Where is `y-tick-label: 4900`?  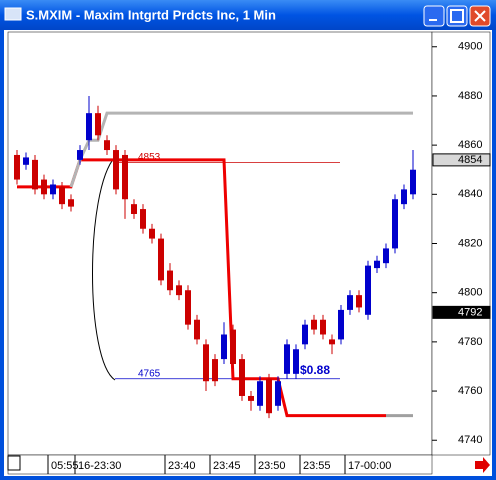
y-tick-label: 4900 is located at coordinates (470, 47).